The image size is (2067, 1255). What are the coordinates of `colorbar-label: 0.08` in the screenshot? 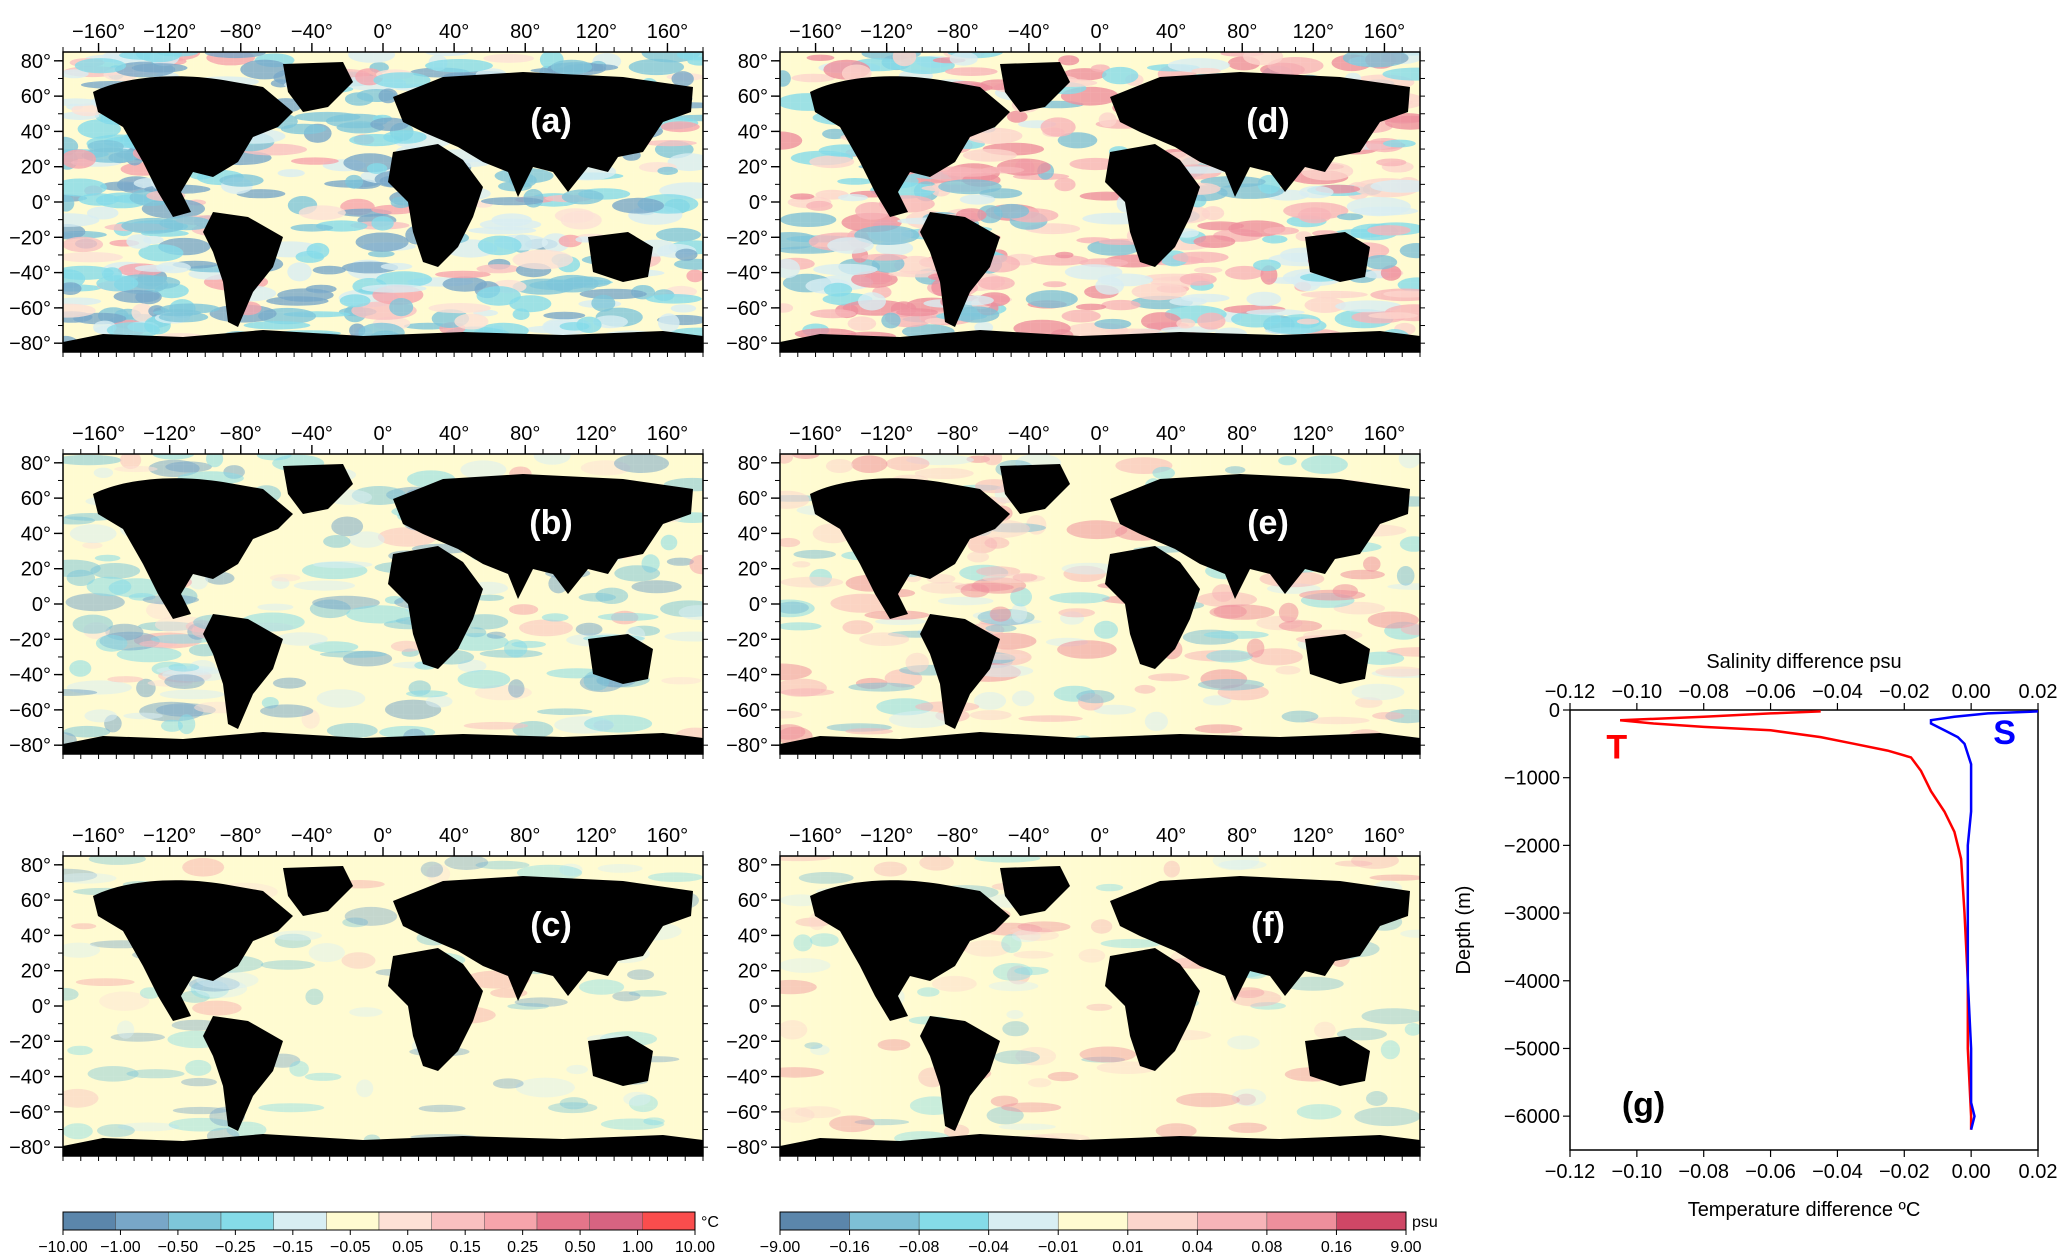 It's located at (1266, 1247).